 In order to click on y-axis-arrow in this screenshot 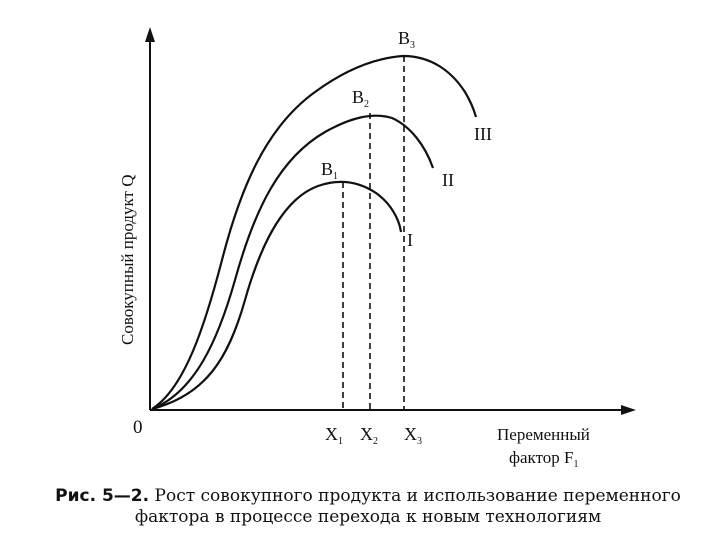, I will do `click(150, 34)`.